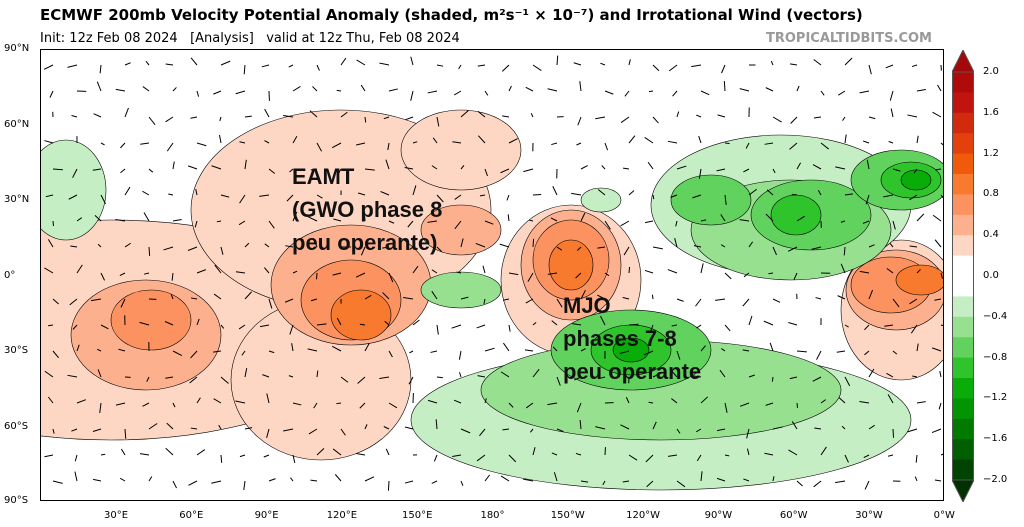 This screenshot has height=527, width=1024. What do you see at coordinates (587, 305) in the screenshot?
I see `annotation-line: MJO` at bounding box center [587, 305].